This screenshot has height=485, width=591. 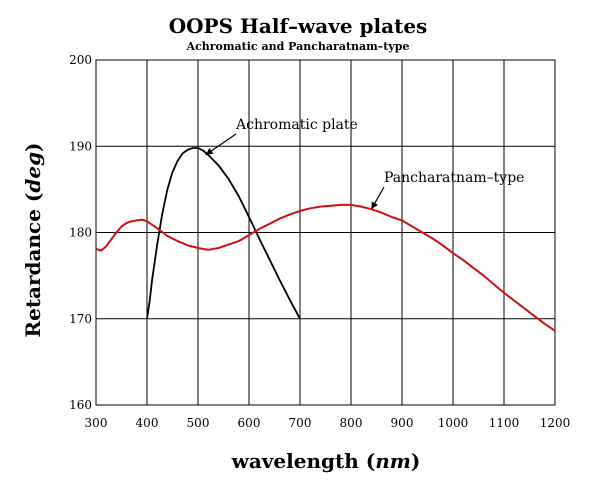 What do you see at coordinates (33, 172) in the screenshot?
I see `y-axis-unit: deg` at bounding box center [33, 172].